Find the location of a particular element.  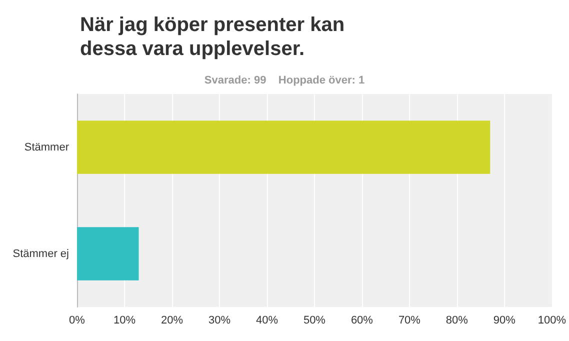

chart-title: När jag köper presenter kan dessa vara upplevelser. is located at coordinates (215, 37).